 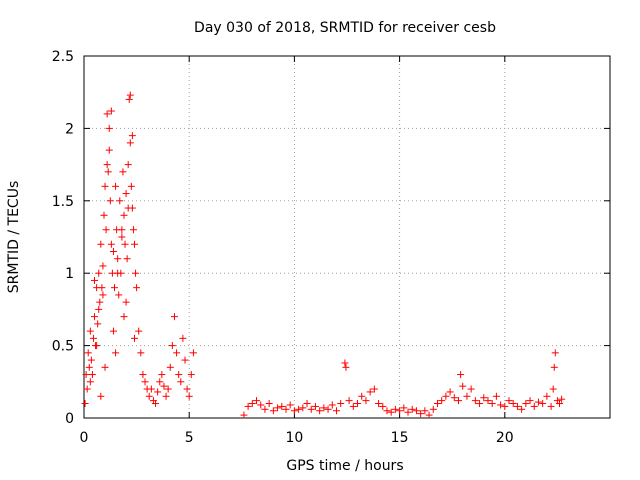 What do you see at coordinates (63, 347) in the screenshot?
I see `y-tick-label: 0.5` at bounding box center [63, 347].